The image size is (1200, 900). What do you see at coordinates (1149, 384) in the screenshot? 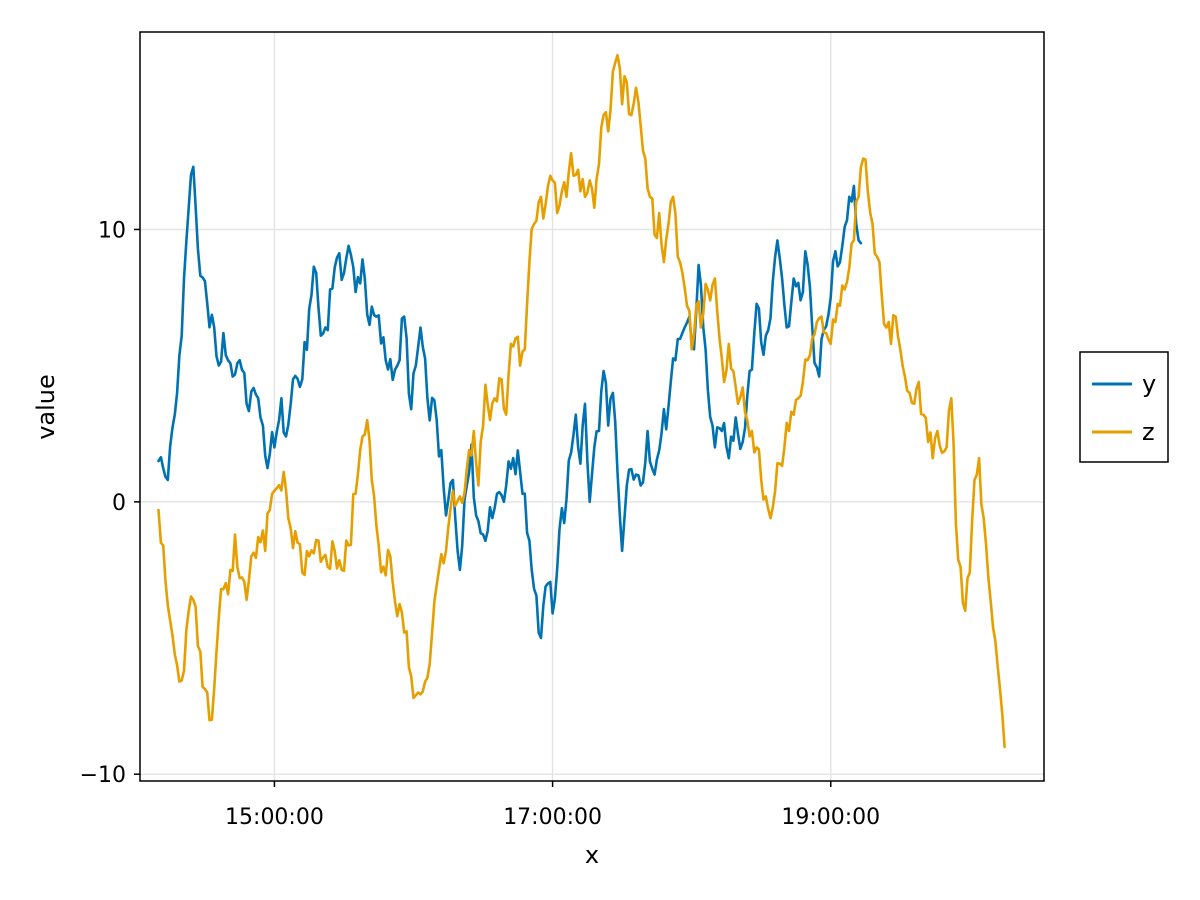
I see `legend-label-y: y` at bounding box center [1149, 384].